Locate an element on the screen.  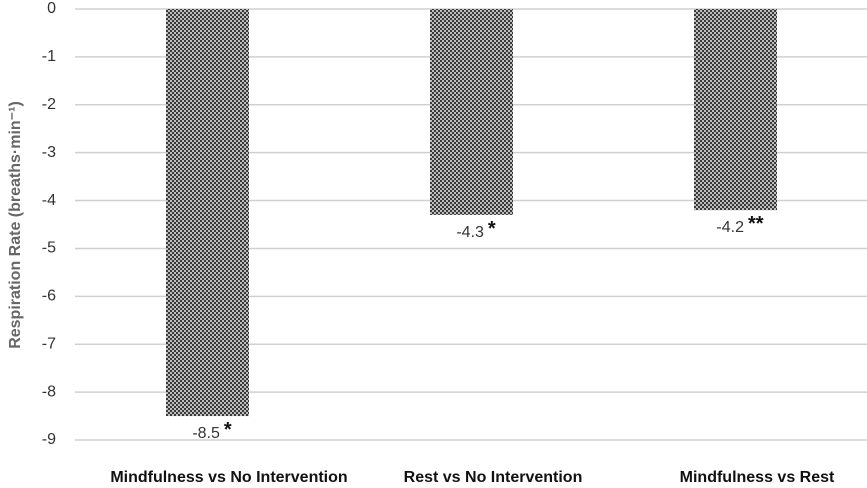
x-tick-label: Mindfulness vs Rest is located at coordinates (757, 477).